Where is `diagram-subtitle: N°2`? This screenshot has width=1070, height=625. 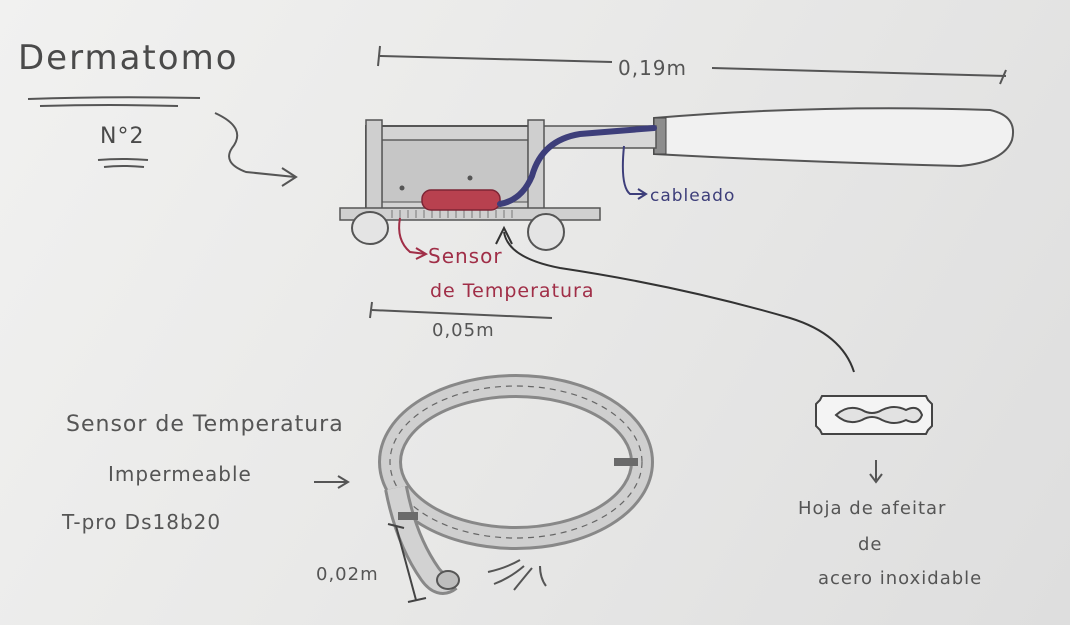
diagram-subtitle: N°2 is located at coordinates (122, 136).